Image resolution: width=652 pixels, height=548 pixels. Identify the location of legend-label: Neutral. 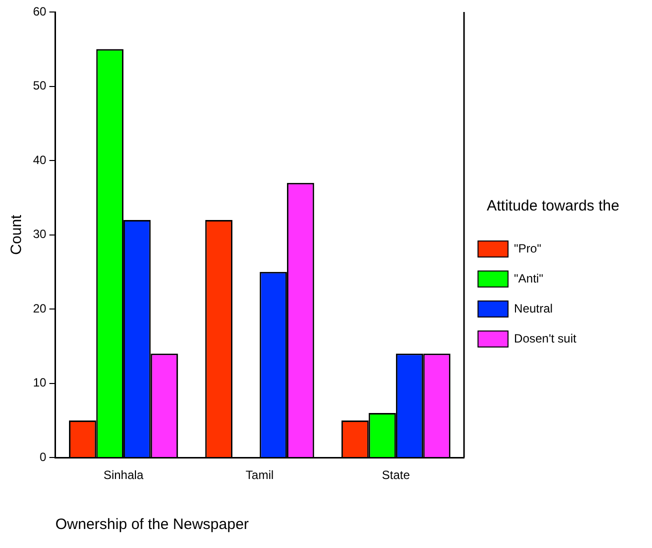
(533, 308).